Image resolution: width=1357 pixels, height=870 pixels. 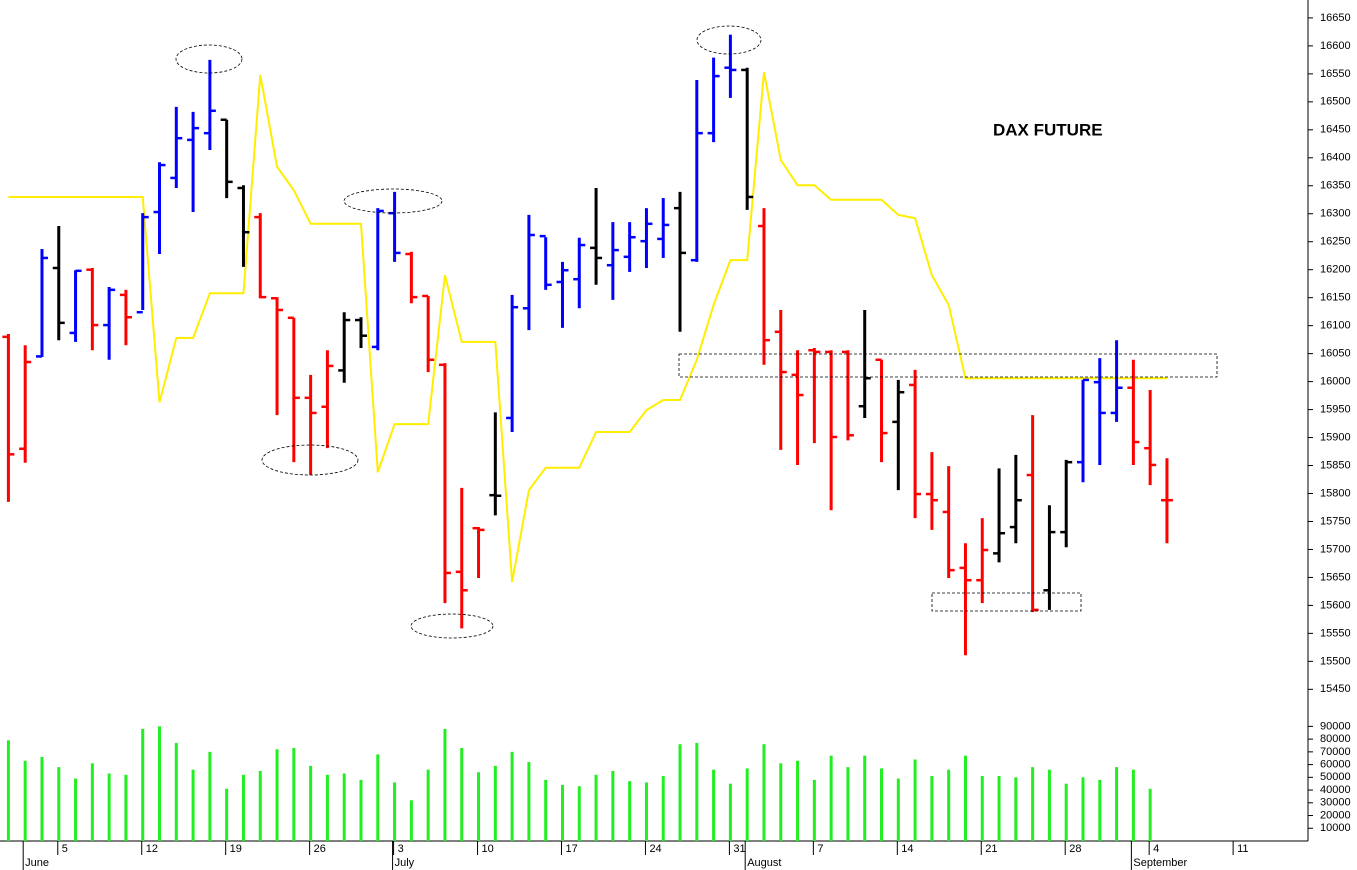 I want to click on volume-tick-label: 20000, so click(x=1335, y=815).